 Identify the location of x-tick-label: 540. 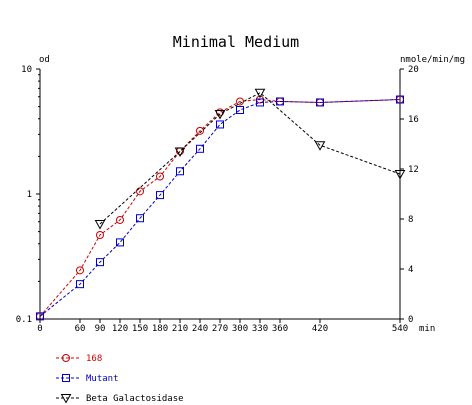
(400, 329).